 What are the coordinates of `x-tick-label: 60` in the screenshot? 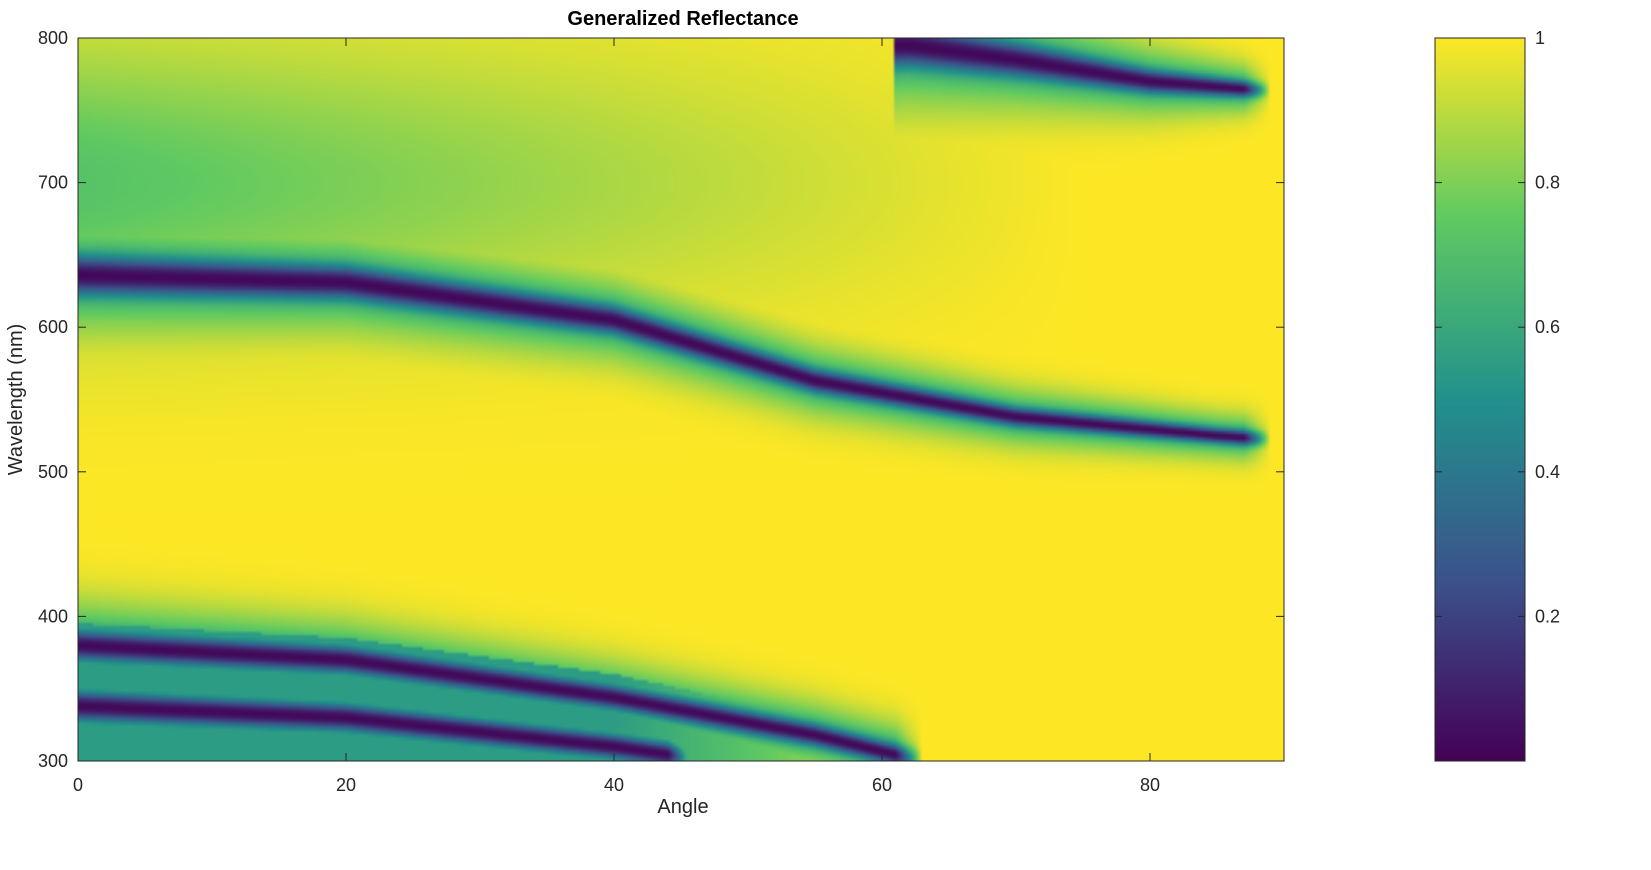 It's located at (882, 785).